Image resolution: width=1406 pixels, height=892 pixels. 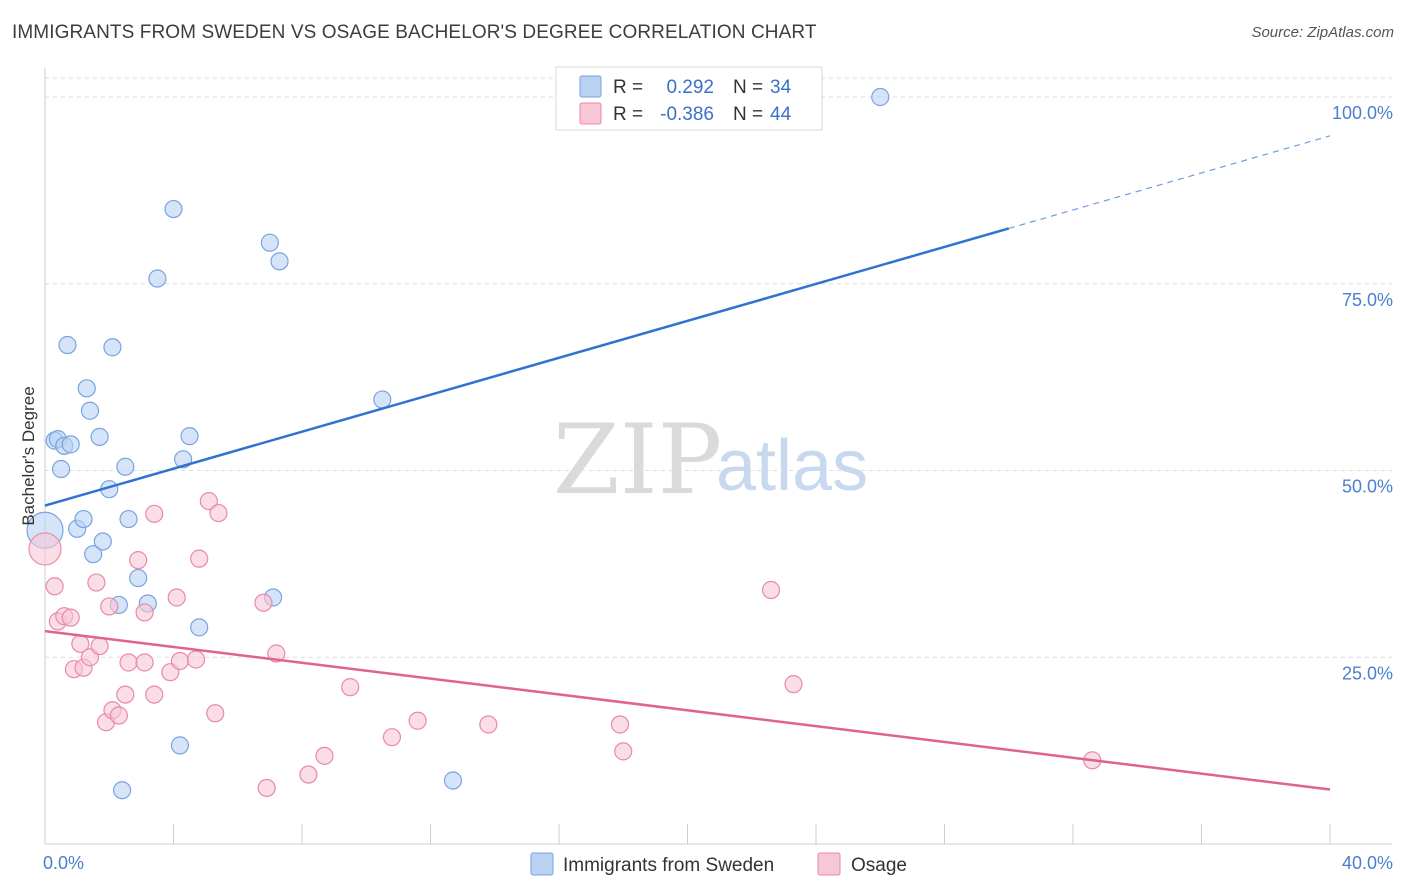 What do you see at coordinates (879, 865) in the screenshot?
I see `bottom-legend-label-osage: Osage` at bounding box center [879, 865].